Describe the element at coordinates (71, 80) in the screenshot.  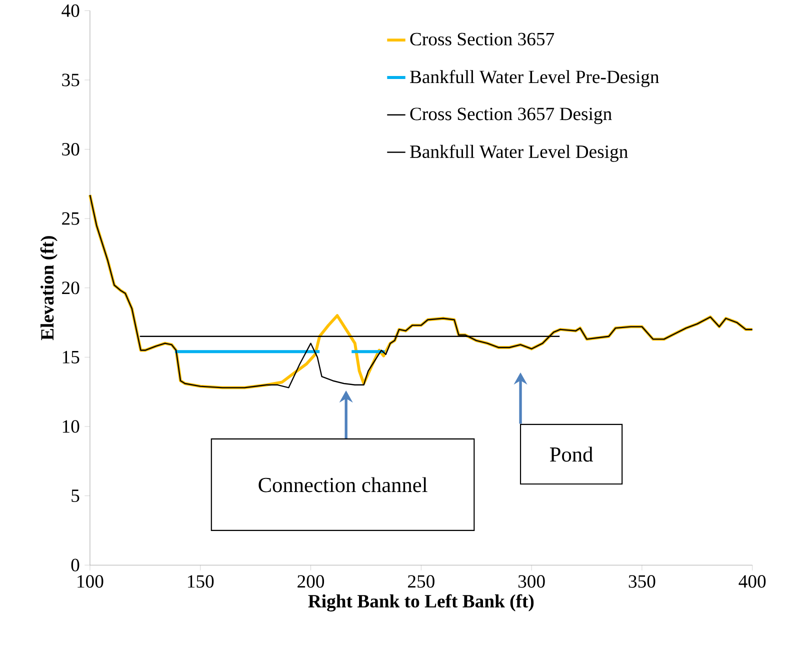
I see `y-tick-label: 35` at that location.